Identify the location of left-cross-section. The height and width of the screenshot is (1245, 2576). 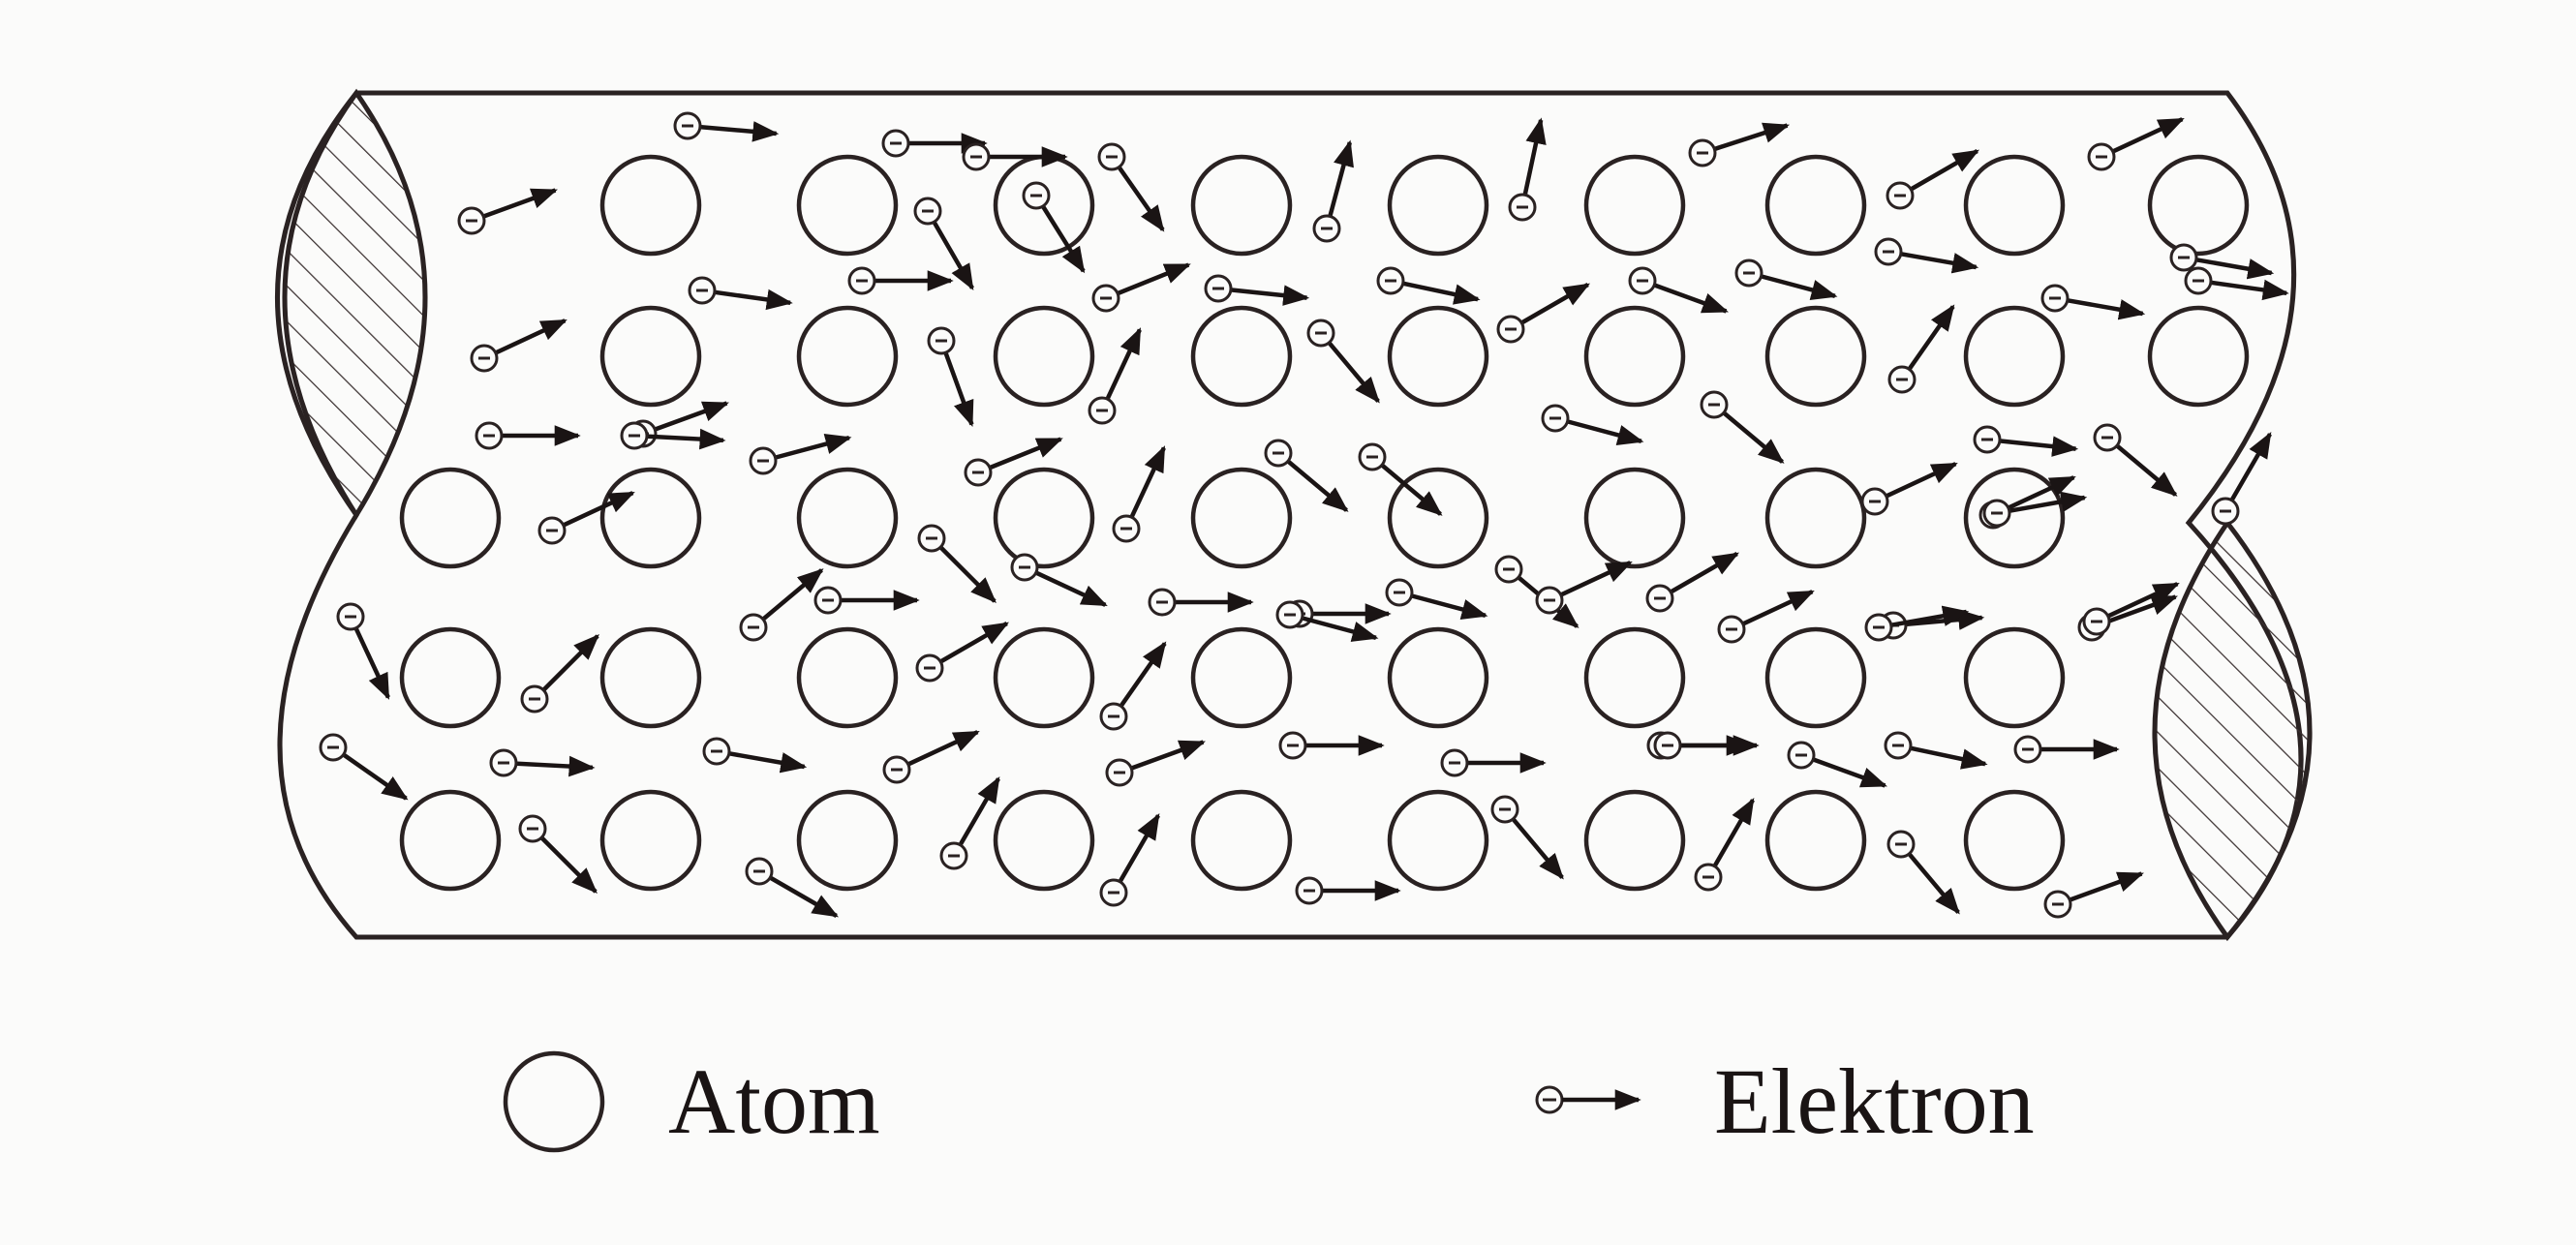
(355, 304).